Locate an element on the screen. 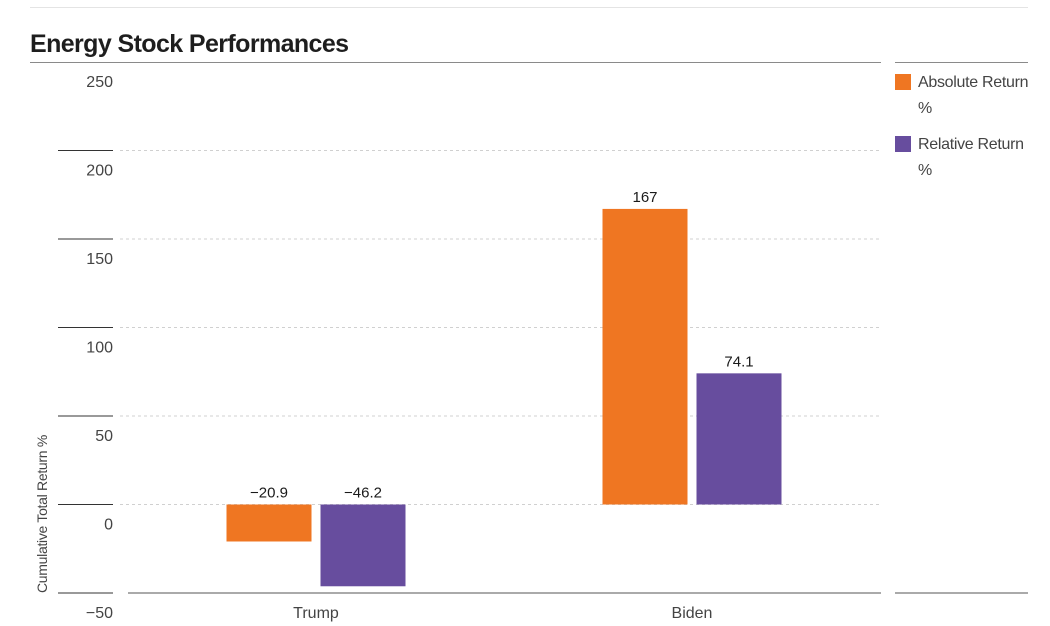 The height and width of the screenshot is (626, 1050). top-rule is located at coordinates (529, 7).